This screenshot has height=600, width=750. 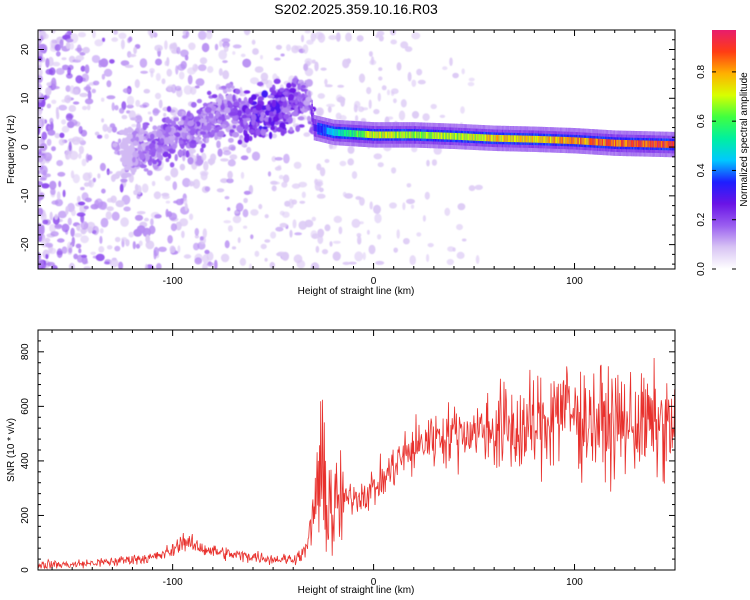 I want to click on x-tick-label: -100, so click(x=173, y=281).